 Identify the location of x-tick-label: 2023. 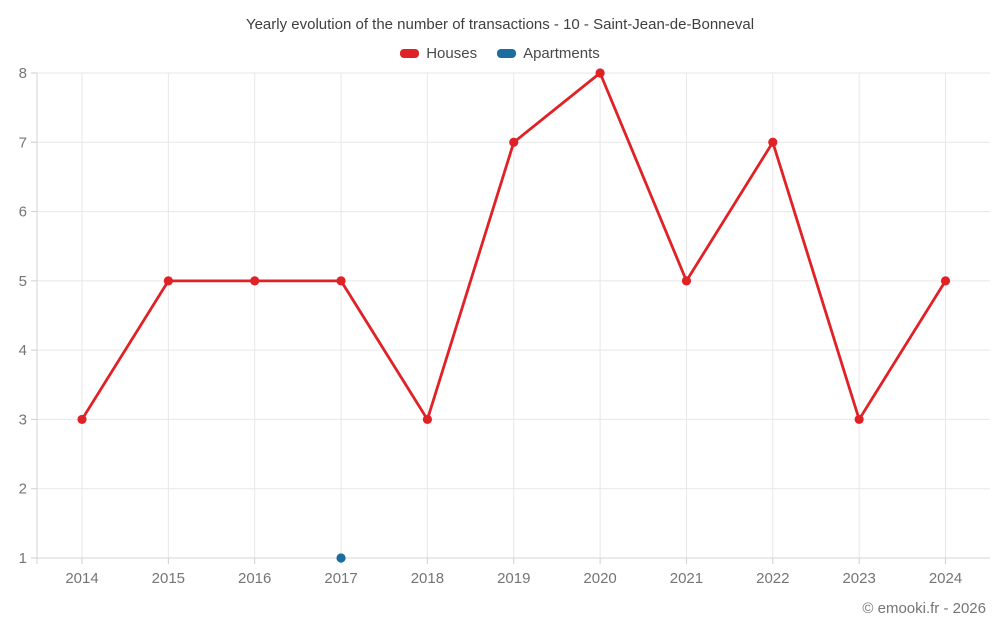
(858, 578).